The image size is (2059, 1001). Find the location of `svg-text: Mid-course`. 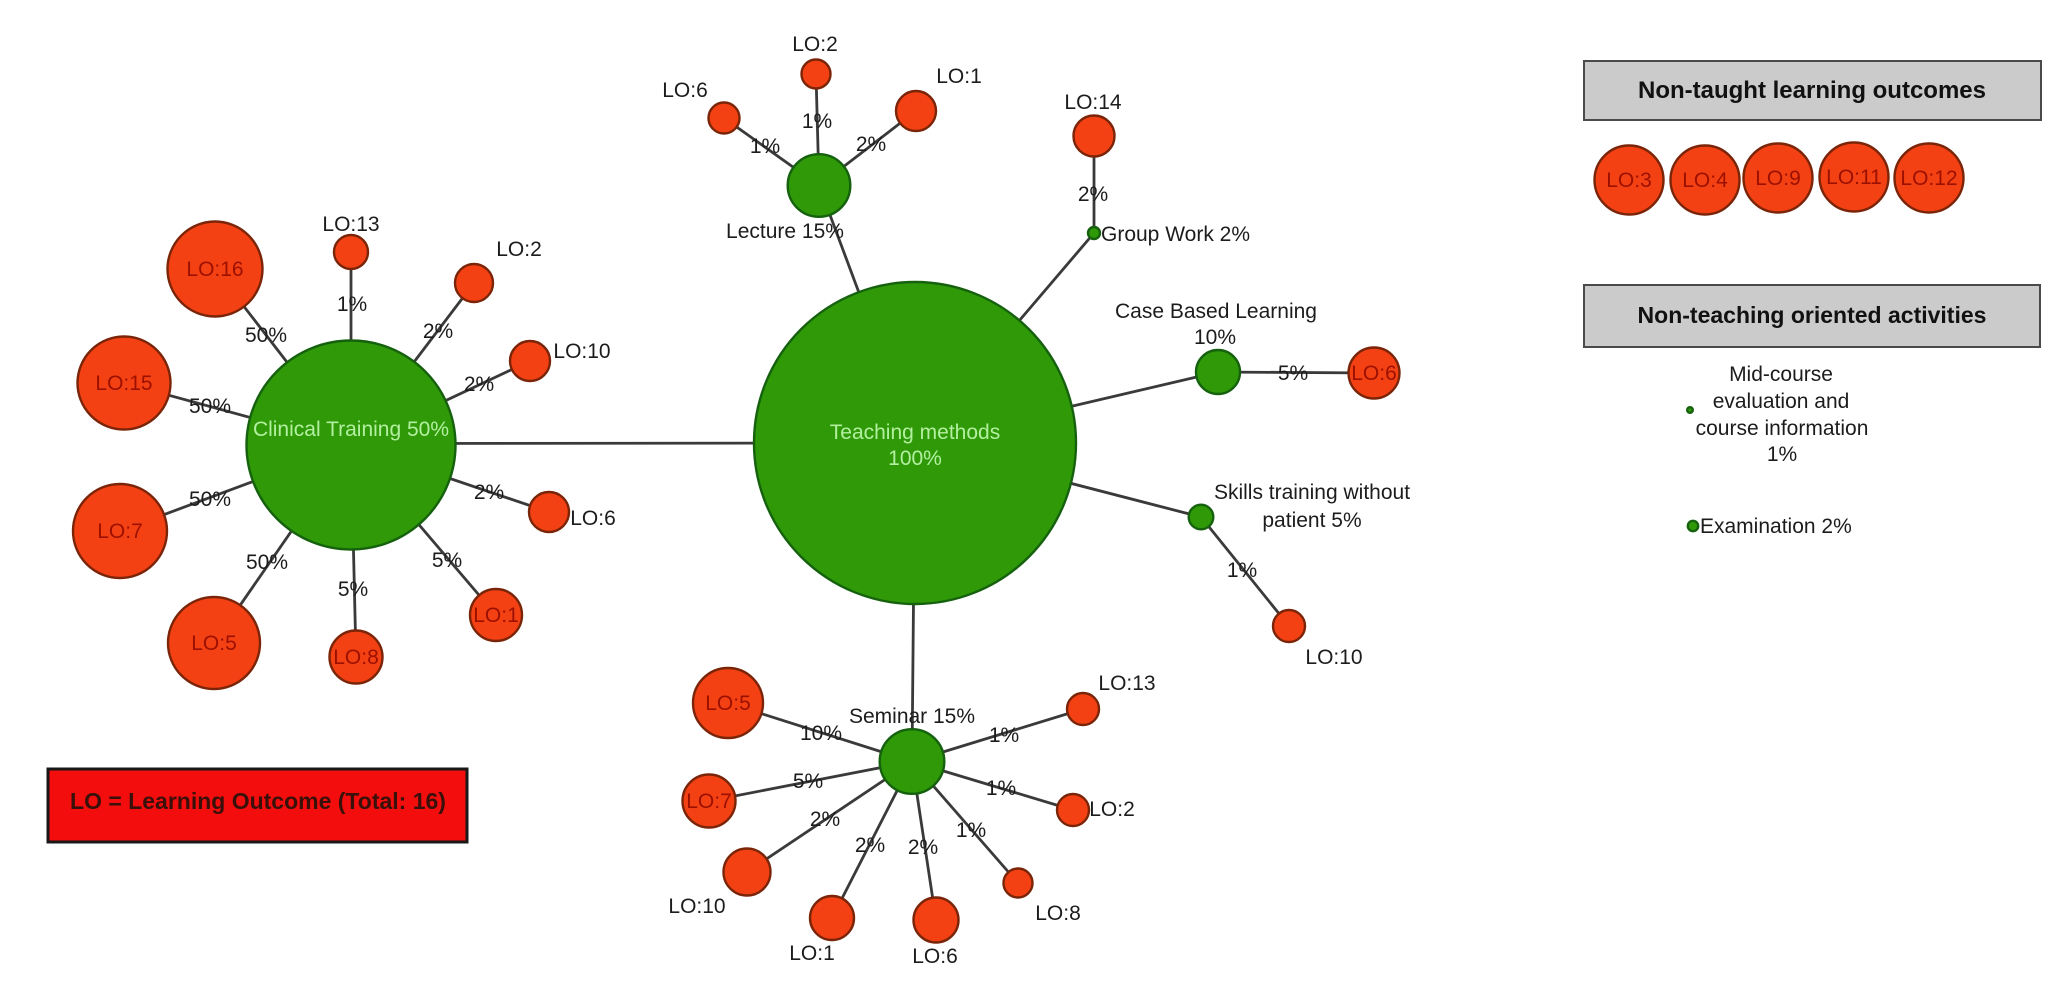

svg-text: Mid-course is located at coordinates (1781, 374).